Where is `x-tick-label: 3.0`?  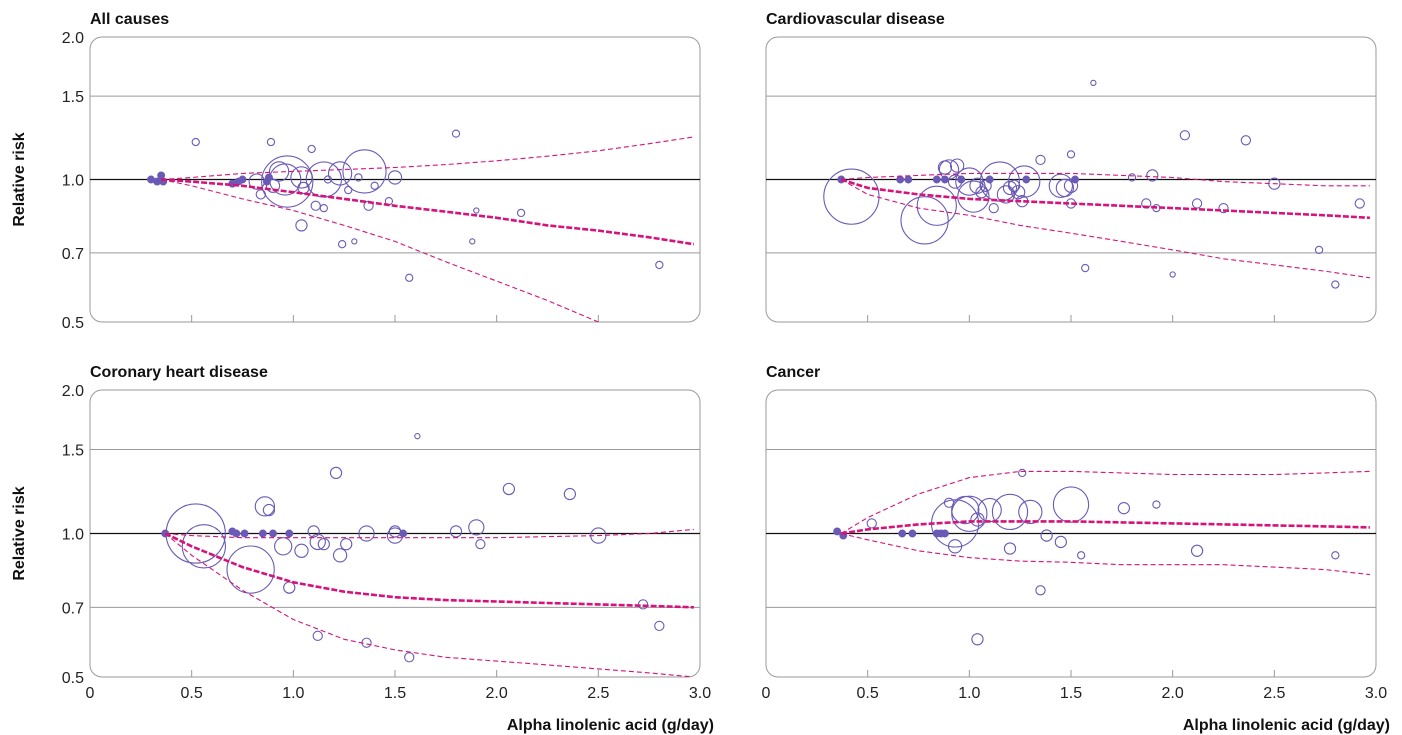
x-tick-label: 3.0 is located at coordinates (1376, 693).